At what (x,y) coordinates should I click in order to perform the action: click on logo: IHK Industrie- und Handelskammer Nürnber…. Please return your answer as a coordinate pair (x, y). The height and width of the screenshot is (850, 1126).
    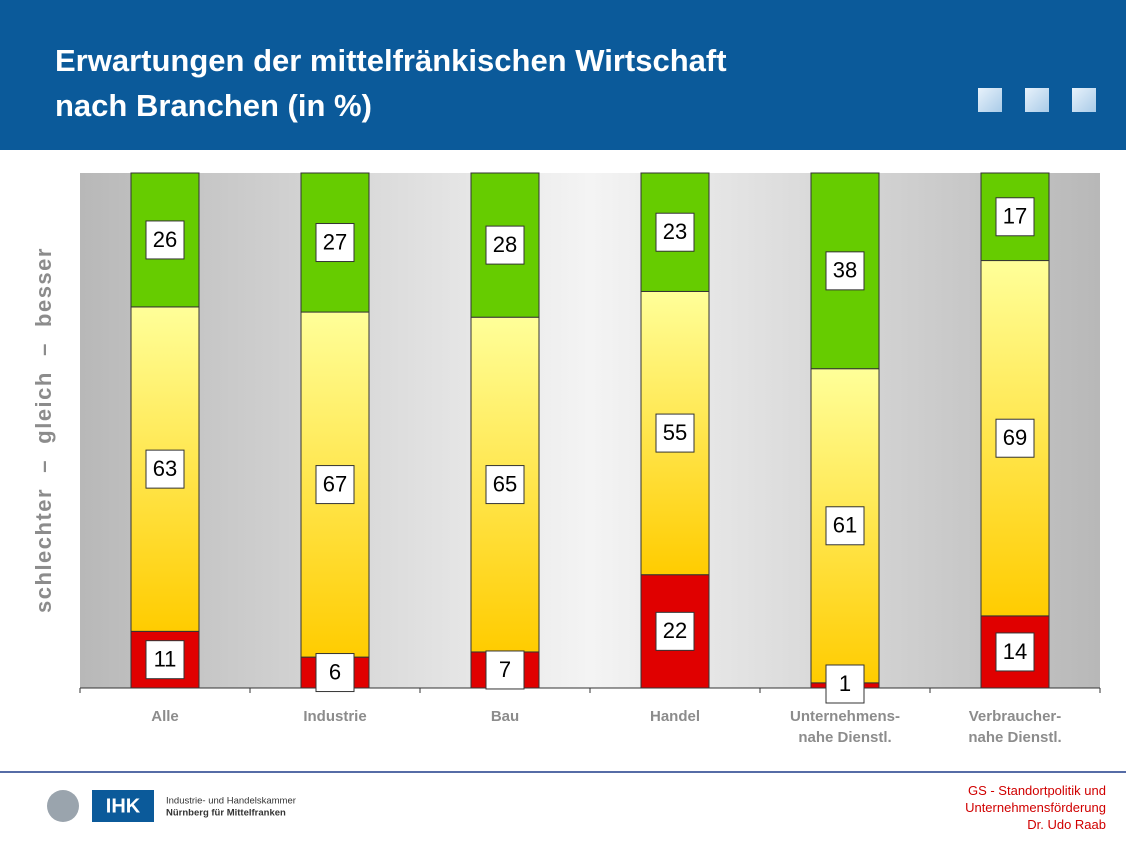
    Looking at the image, I should click on (171, 806).